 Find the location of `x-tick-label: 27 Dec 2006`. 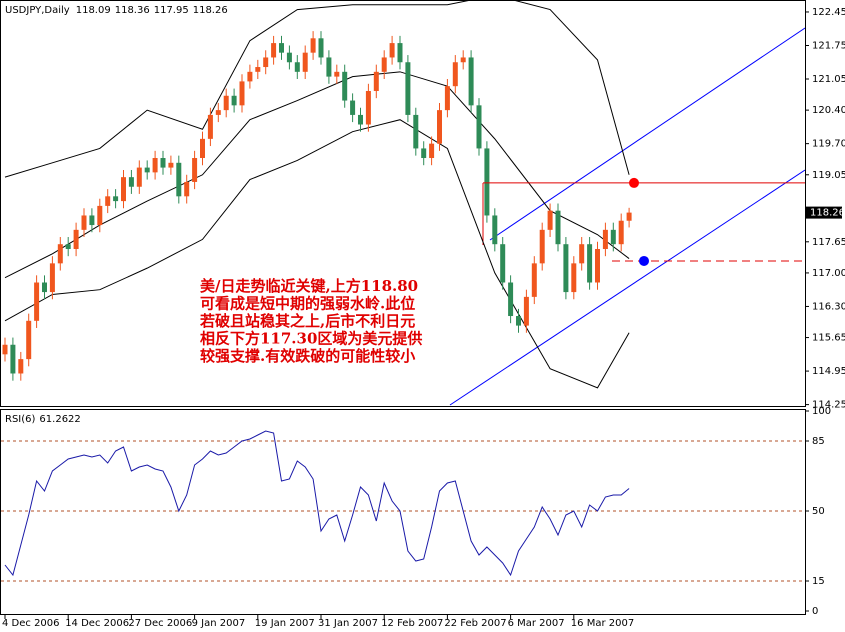

x-tick-label: 27 Dec 2006 is located at coordinates (160, 623).